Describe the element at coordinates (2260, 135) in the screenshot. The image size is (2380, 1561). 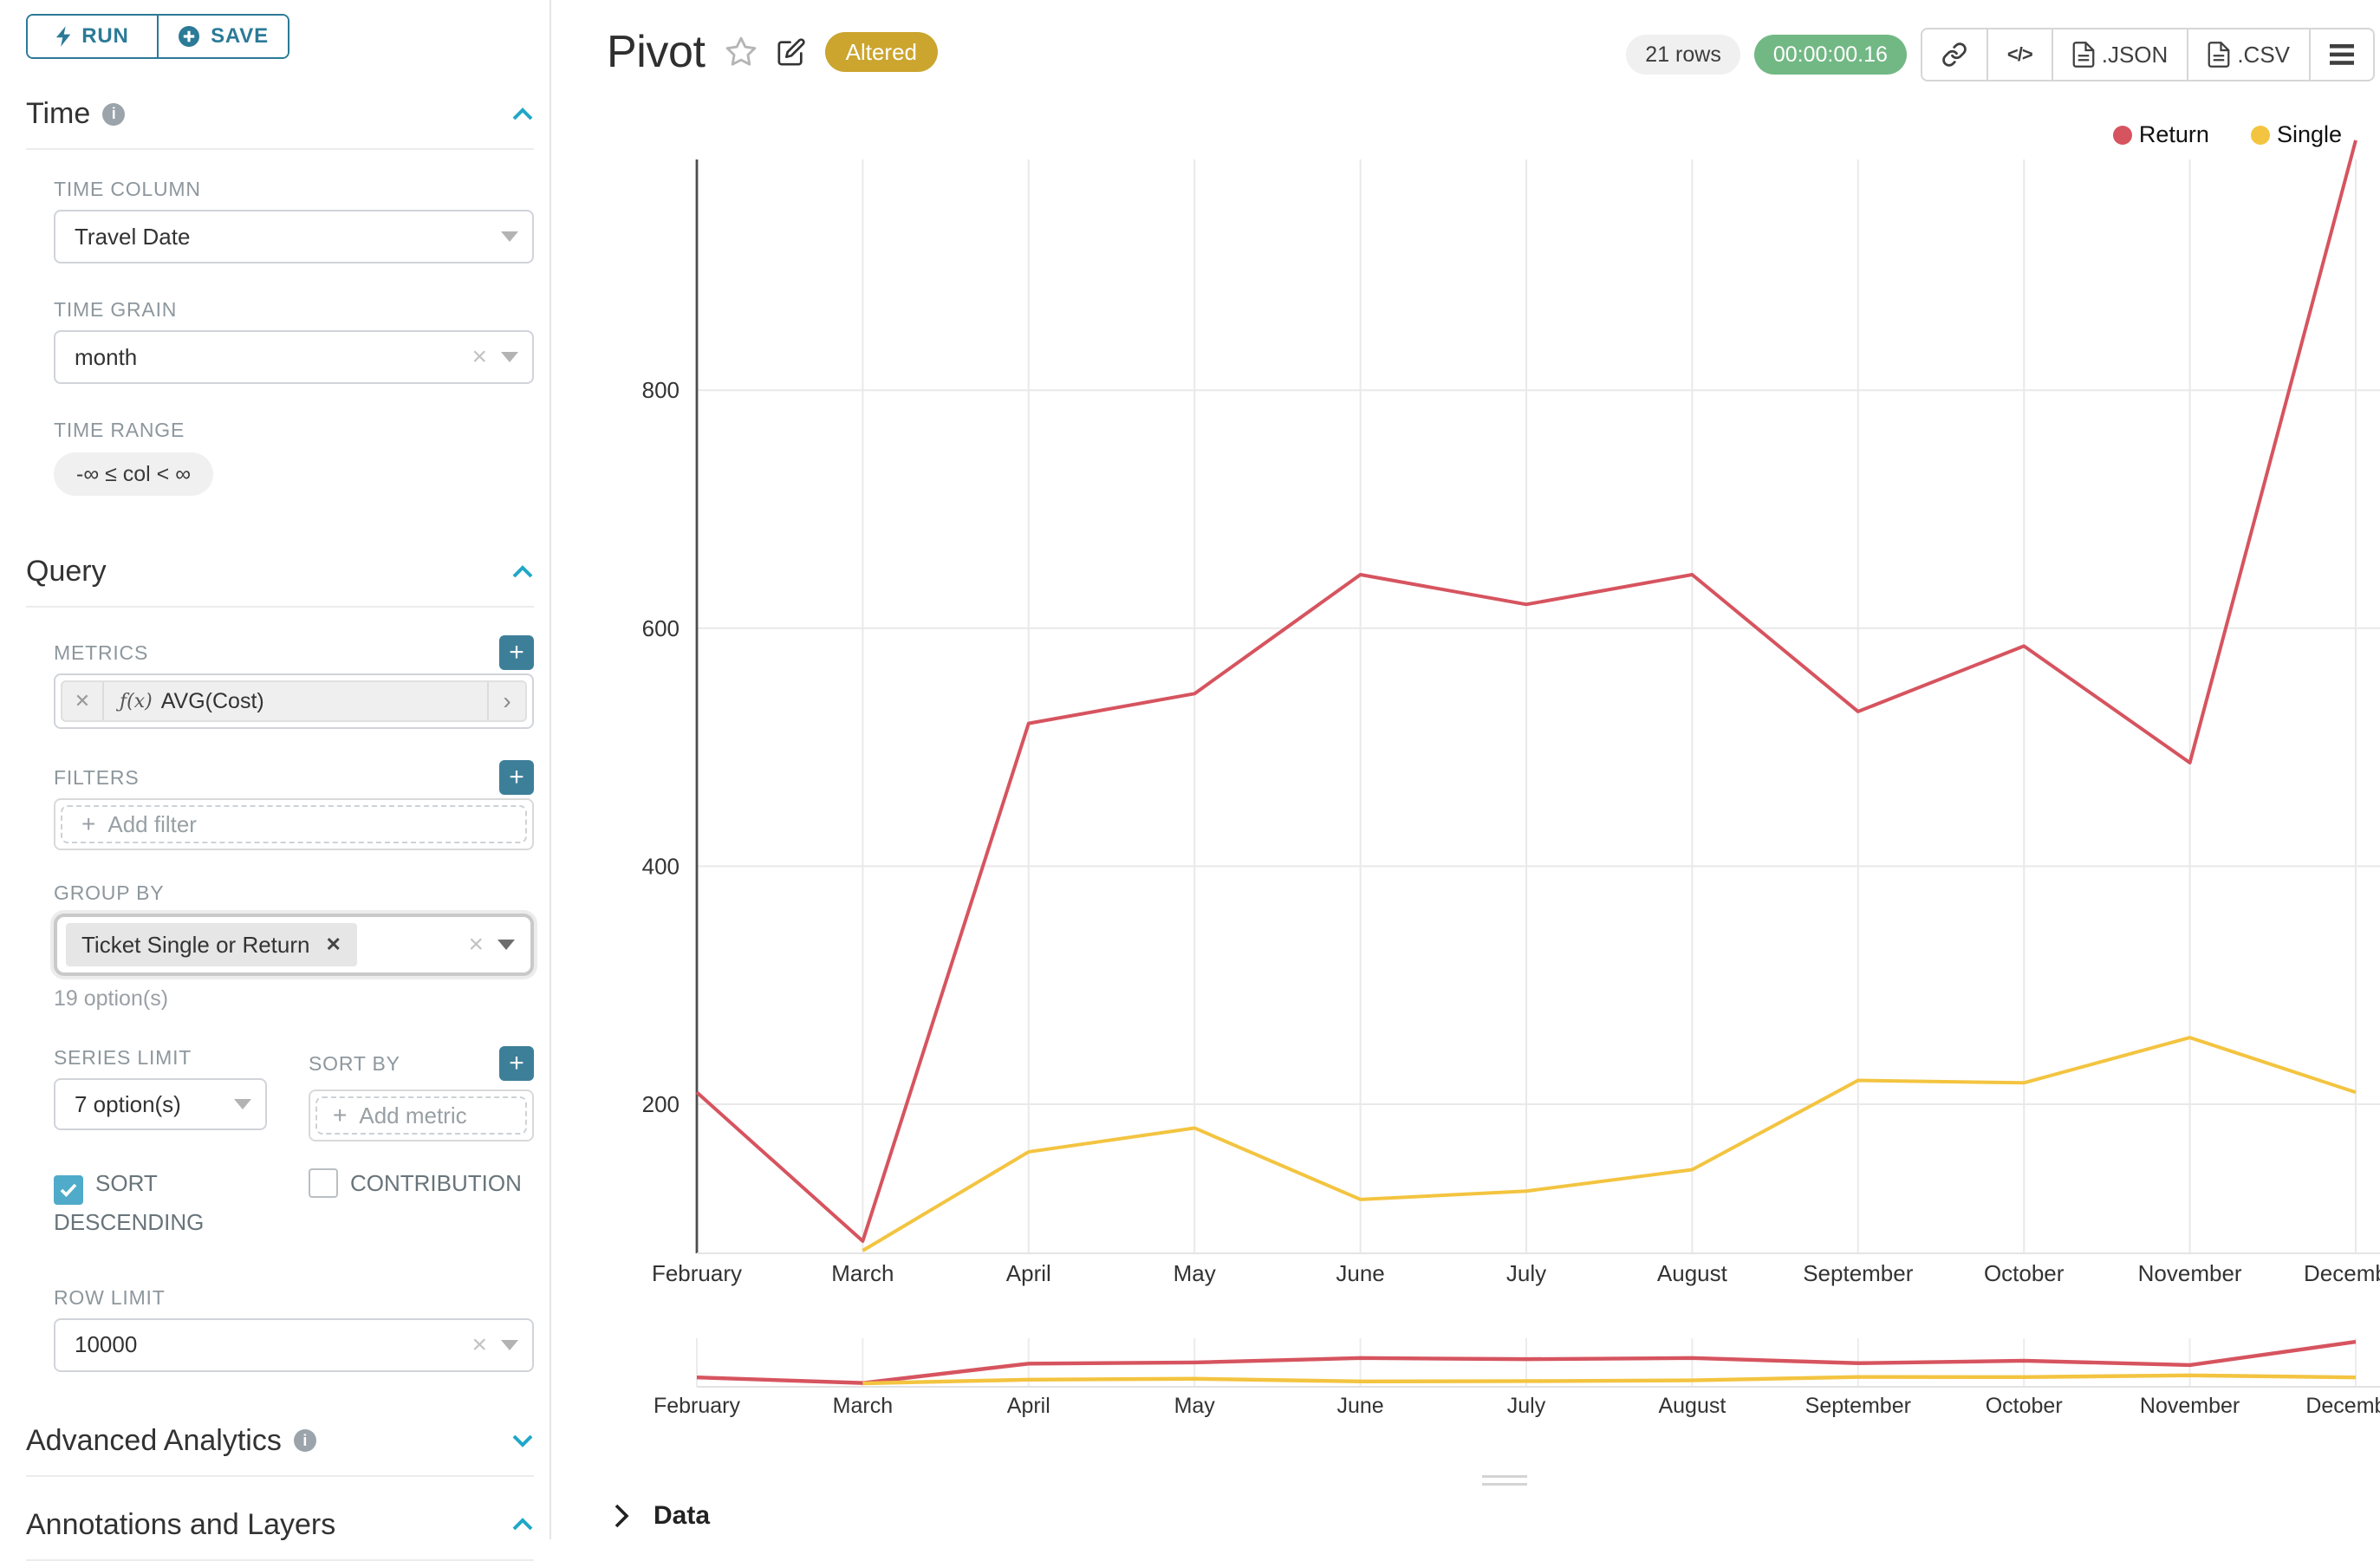
I see `legend-dot-single` at that location.